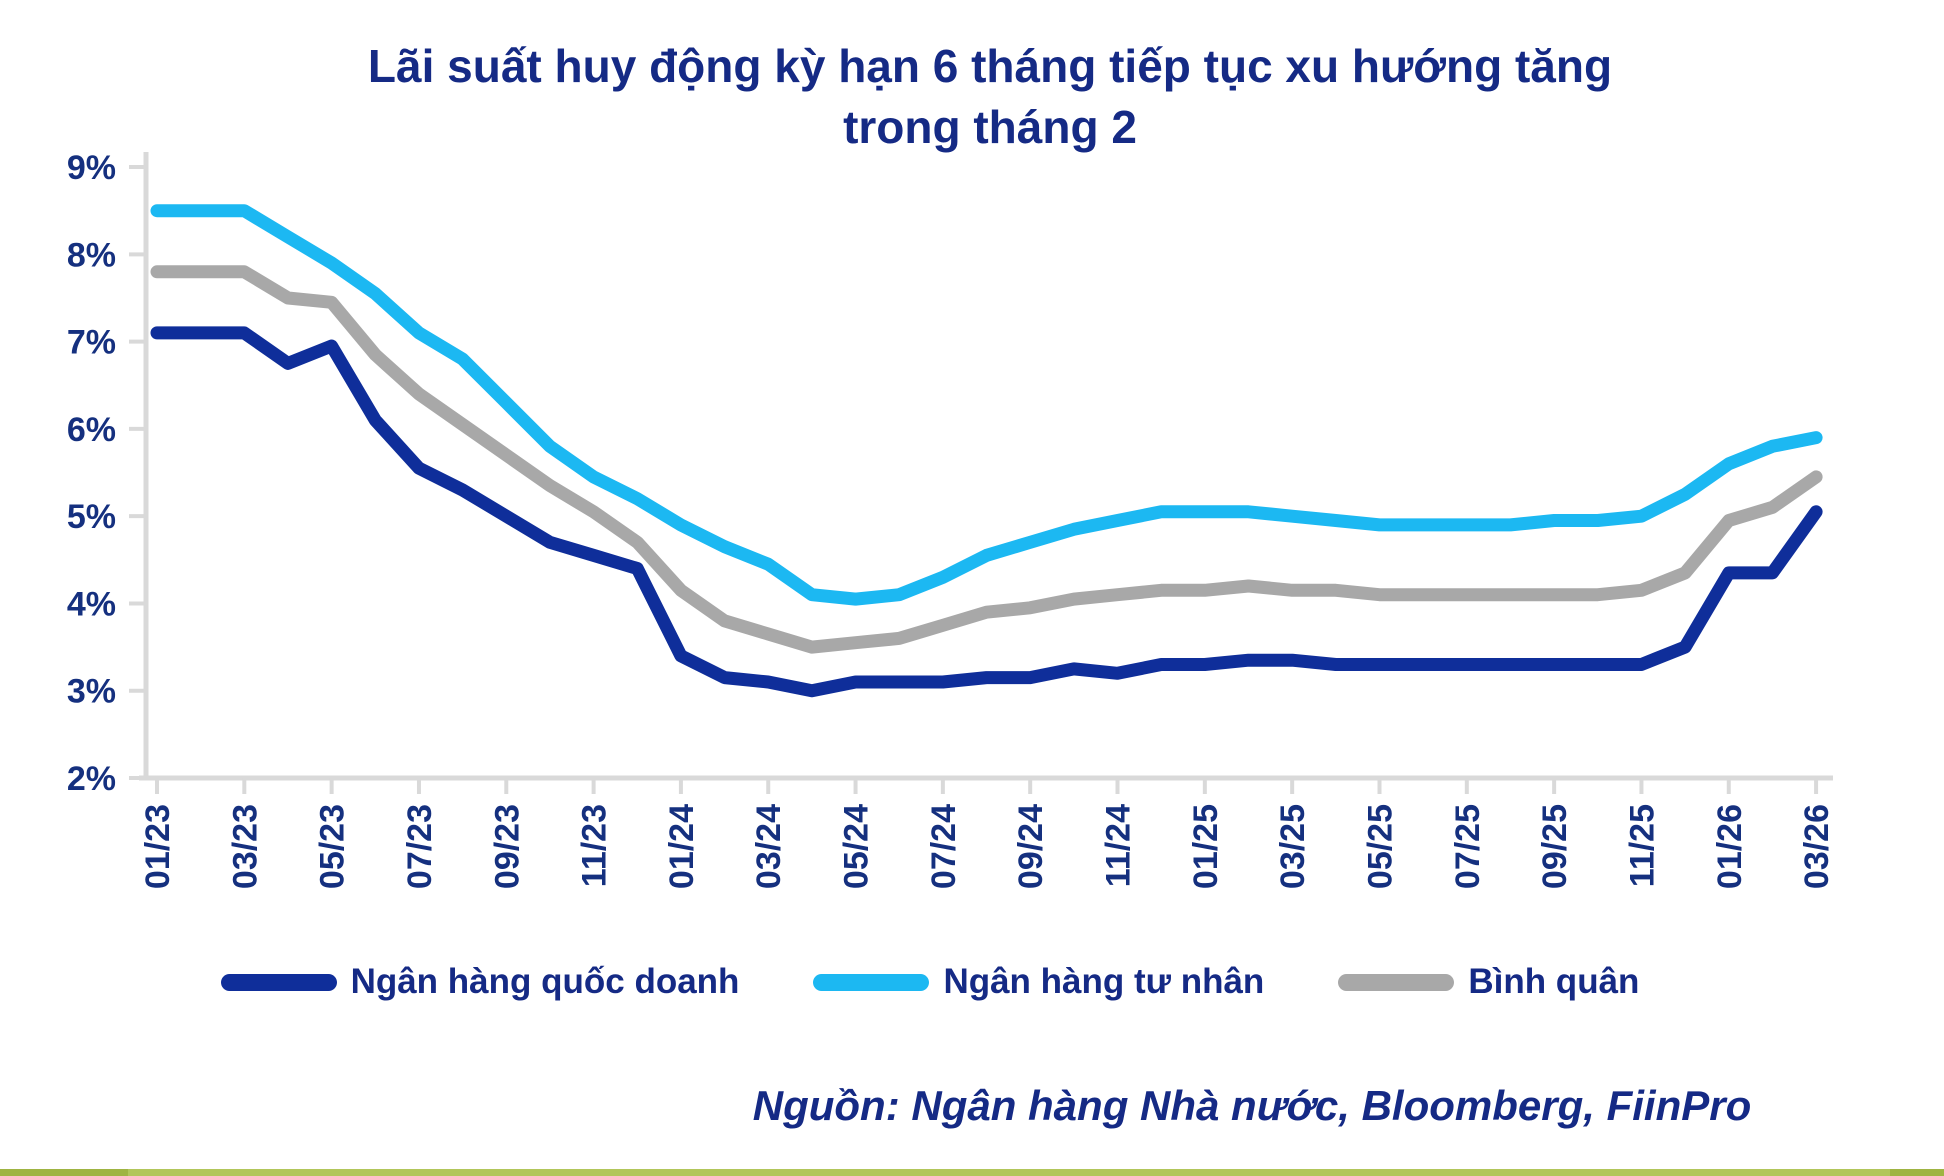  Describe the element at coordinates (245, 846) in the screenshot. I see `x-tick-label: 03/23` at that location.